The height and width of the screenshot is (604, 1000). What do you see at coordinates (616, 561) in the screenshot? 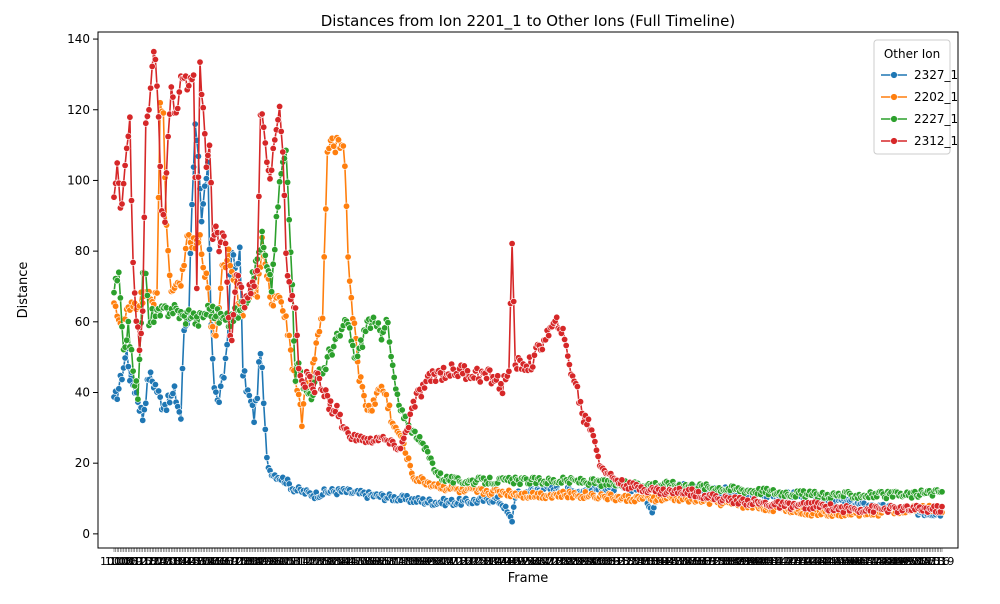
I see `x-tick-label: 1315` at bounding box center [616, 561].